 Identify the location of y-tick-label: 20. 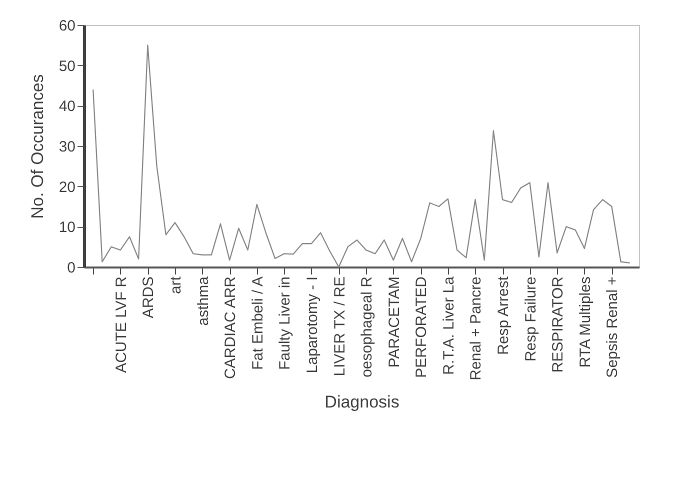
(67, 187).